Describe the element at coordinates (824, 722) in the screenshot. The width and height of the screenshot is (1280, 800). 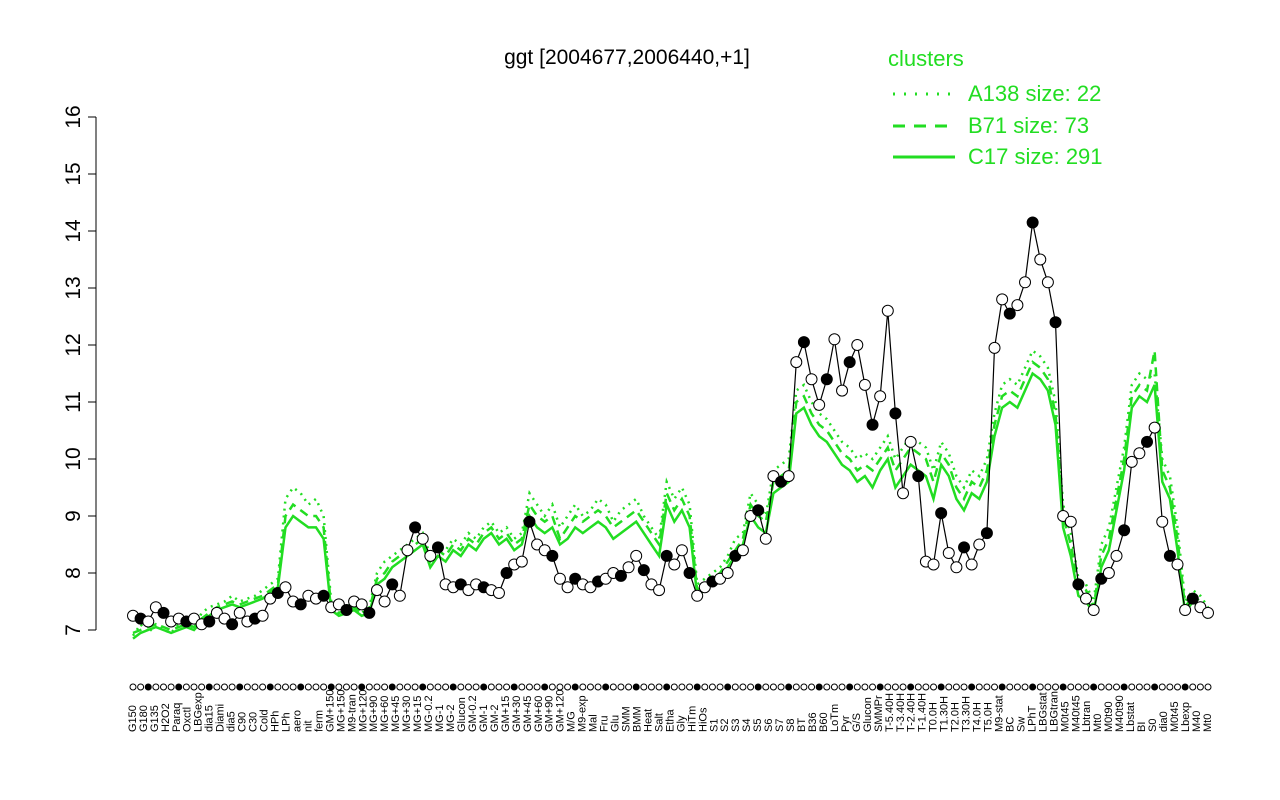
I see `x-tick-label: B60` at that location.